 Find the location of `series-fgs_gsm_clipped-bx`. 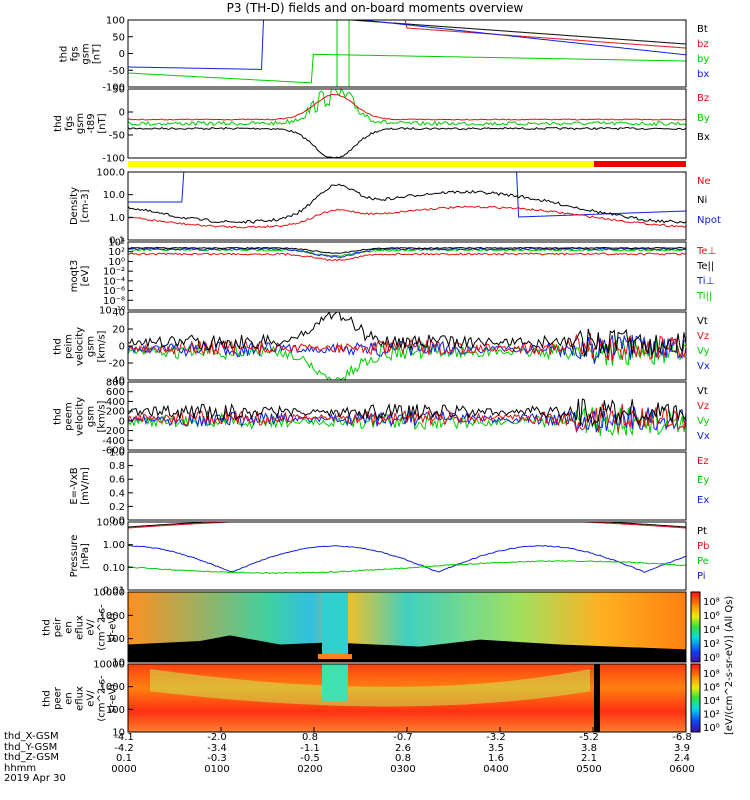

series-fgs_gsm_clipped-bx is located at coordinates (407, 142).